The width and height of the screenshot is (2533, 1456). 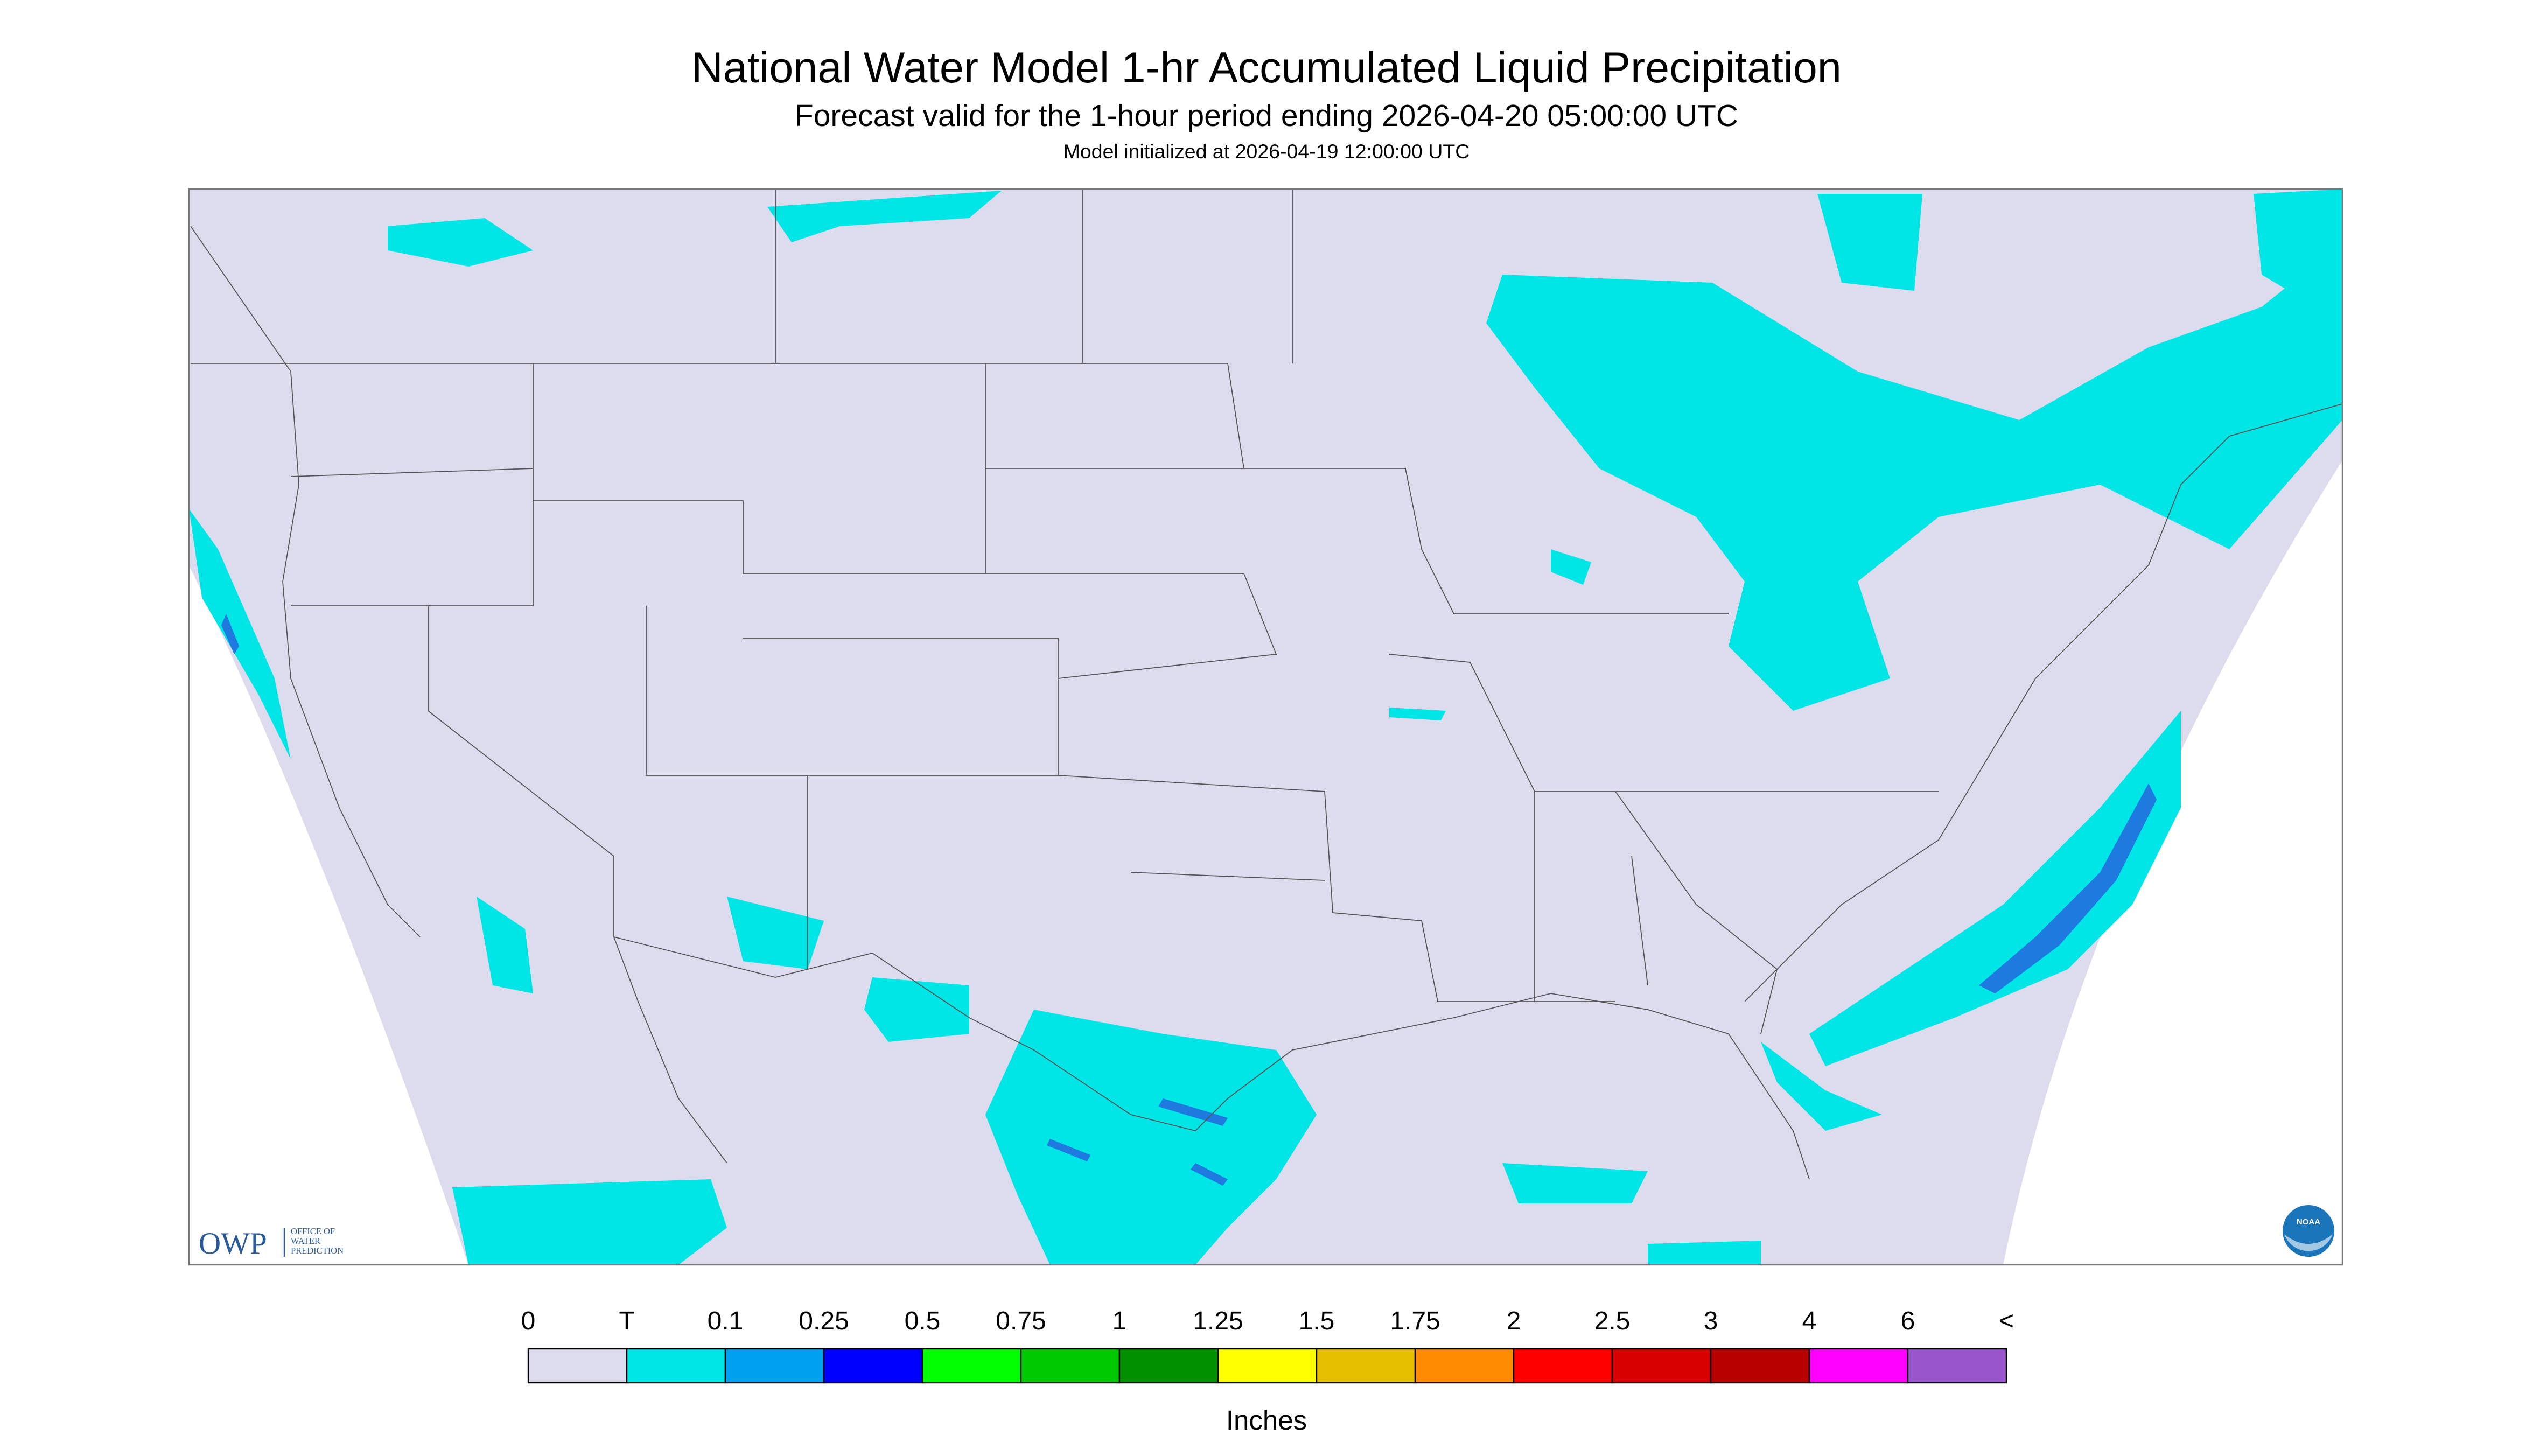 What do you see at coordinates (2172, 862) in the screenshot?
I see `outside-domain-right` at bounding box center [2172, 862].